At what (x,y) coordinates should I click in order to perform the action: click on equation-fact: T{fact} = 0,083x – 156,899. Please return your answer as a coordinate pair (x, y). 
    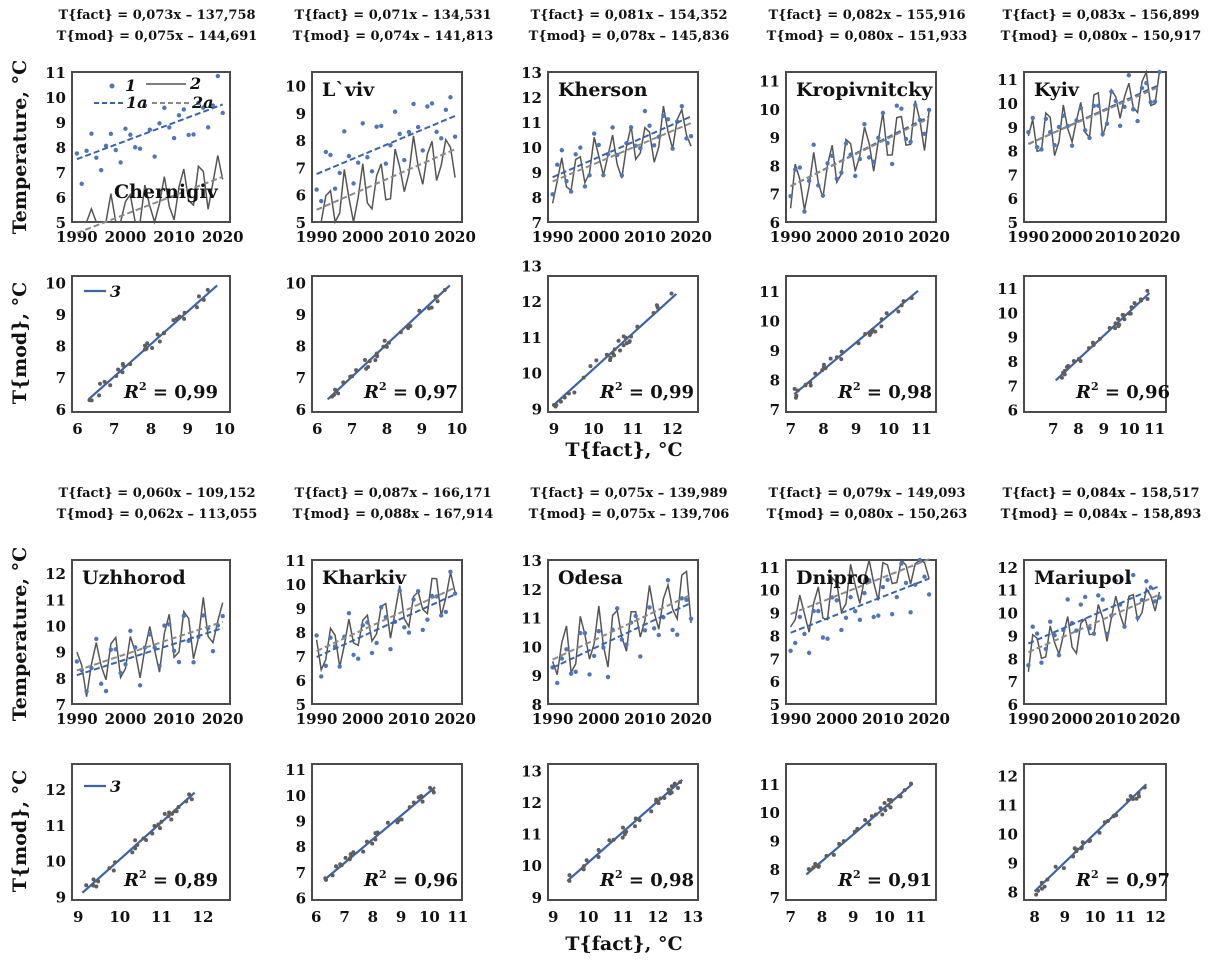
    Looking at the image, I should click on (1100, 15).